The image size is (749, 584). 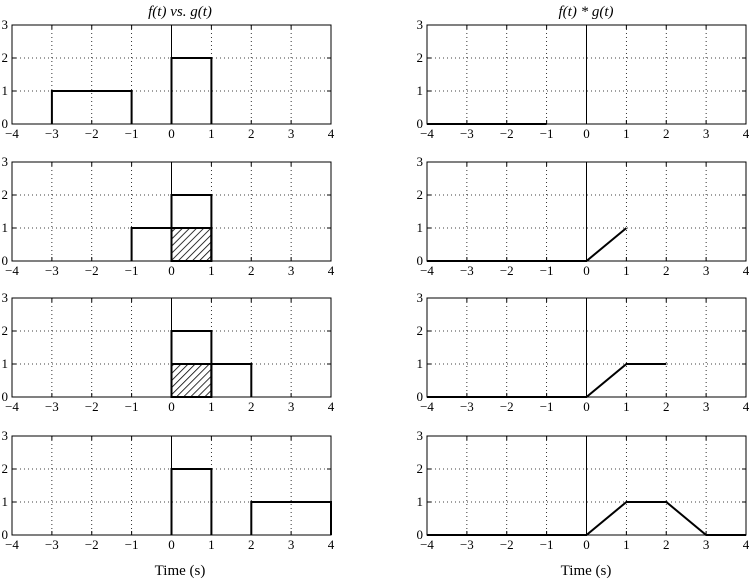 I want to click on panel-left-3: −4 −3 −2 −1 0 1 2 3 4 0 1 2 3, so click(x=168, y=352).